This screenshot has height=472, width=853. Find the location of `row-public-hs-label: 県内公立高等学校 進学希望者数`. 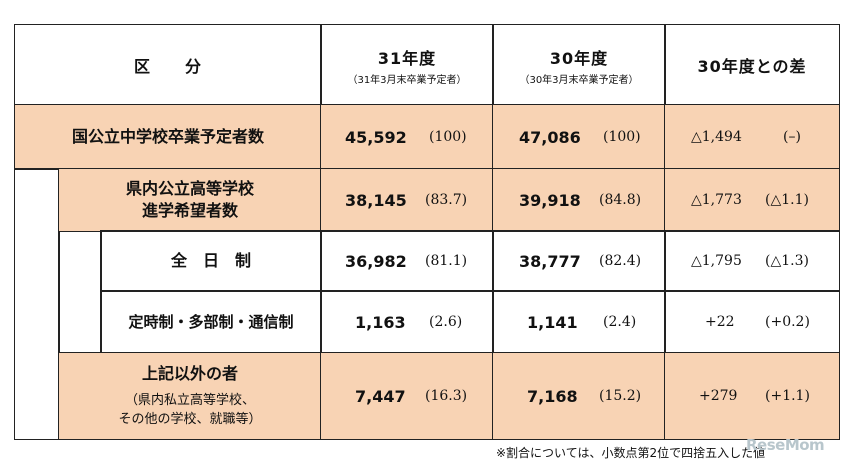

row-public-hs-label: 県内公立高等学校 進学希望者数 is located at coordinates (190, 200).